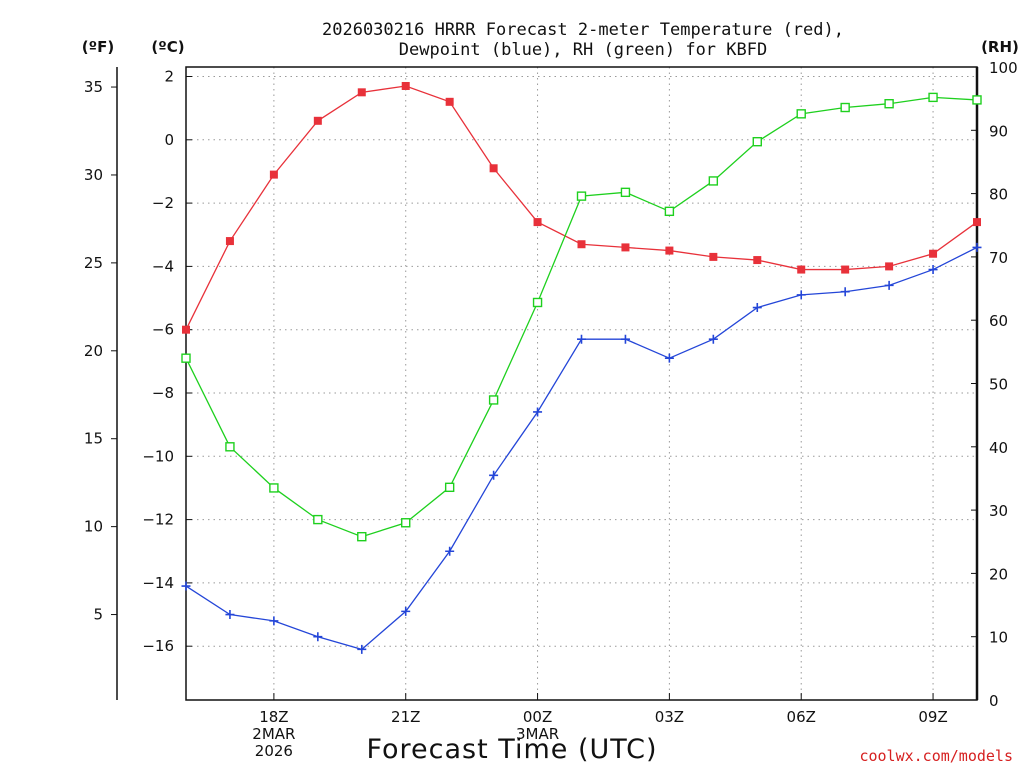 This screenshot has height=768, width=1024. What do you see at coordinates (163, 393) in the screenshot?
I see `celsius-tick-label: −8` at bounding box center [163, 393].